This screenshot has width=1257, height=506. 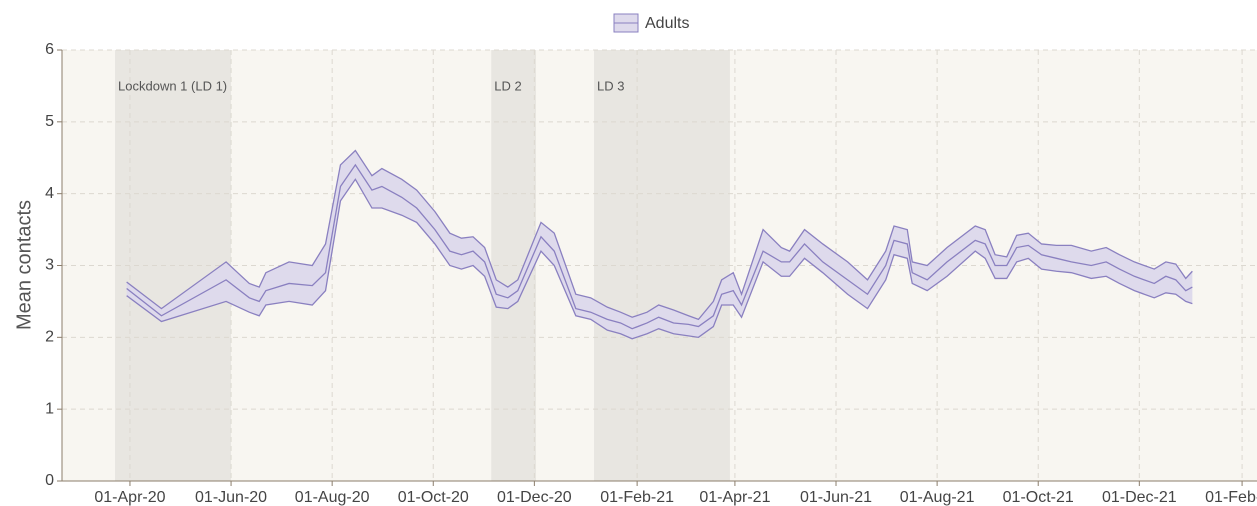 What do you see at coordinates (49, 49) in the screenshot?
I see `y-tick-label: 6` at bounding box center [49, 49].